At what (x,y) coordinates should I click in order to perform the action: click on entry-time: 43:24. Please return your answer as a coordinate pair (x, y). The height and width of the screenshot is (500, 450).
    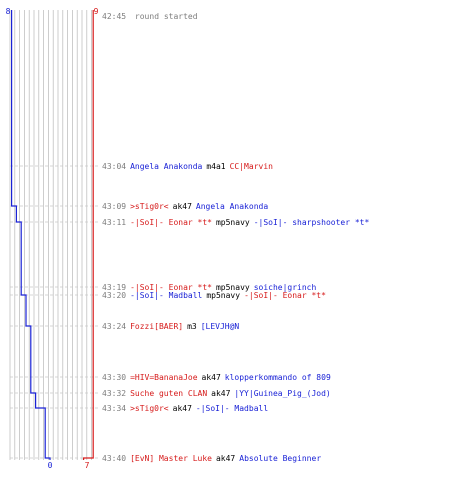
    Looking at the image, I should click on (114, 326).